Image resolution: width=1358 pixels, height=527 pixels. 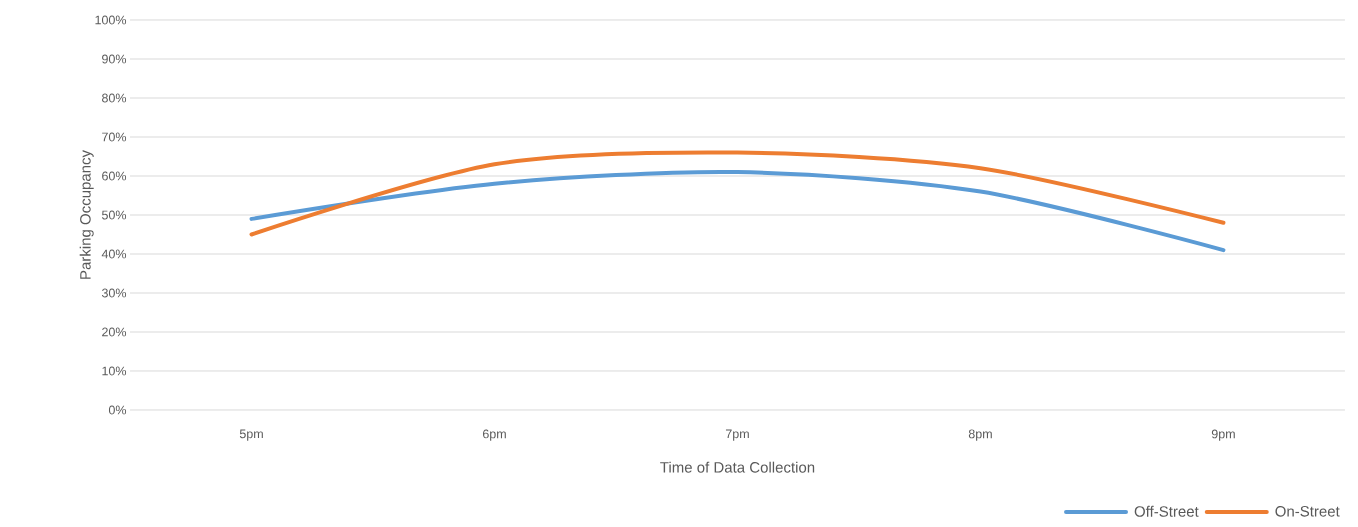 I want to click on y-tick-label: 70%, so click(x=114, y=137).